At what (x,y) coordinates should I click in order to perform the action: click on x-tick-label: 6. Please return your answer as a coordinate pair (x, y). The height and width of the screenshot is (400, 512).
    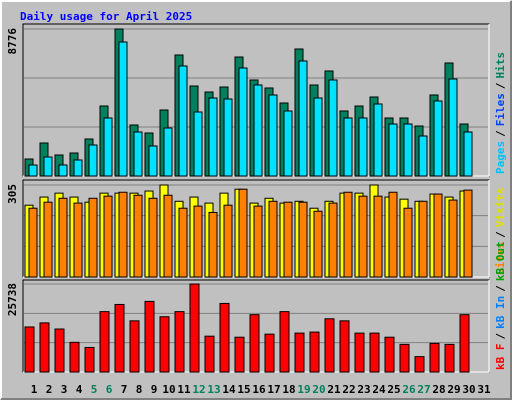
    Looking at the image, I should click on (109, 389).